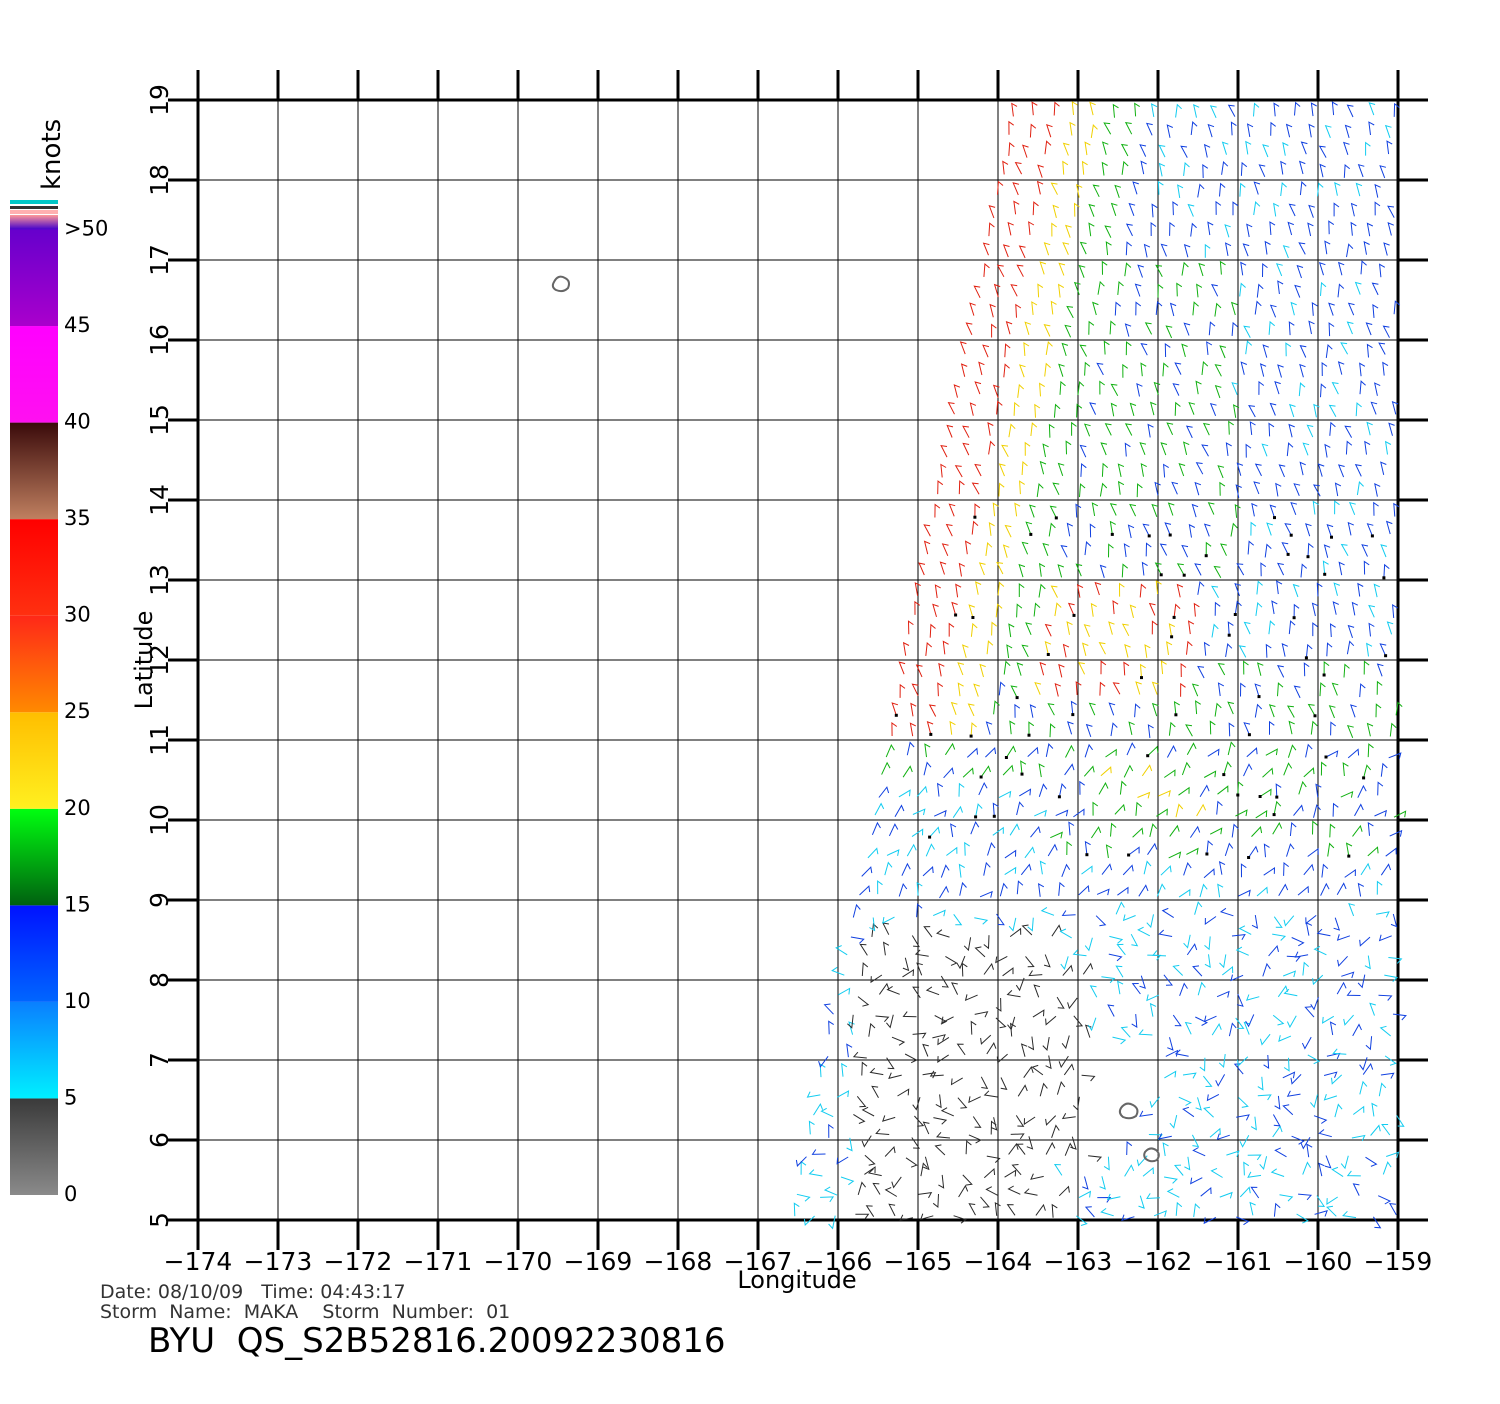 The height and width of the screenshot is (1404, 1500). Describe the element at coordinates (305, 1312) in the screenshot. I see `storm-info-line: Storm Name: MAKA Storm Number: 01` at that location.